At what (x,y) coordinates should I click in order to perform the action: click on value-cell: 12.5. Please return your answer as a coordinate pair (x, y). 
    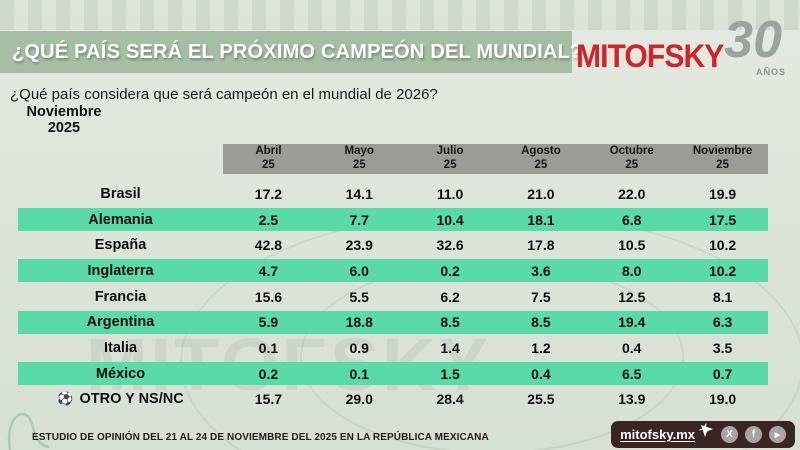
    Looking at the image, I should click on (632, 296).